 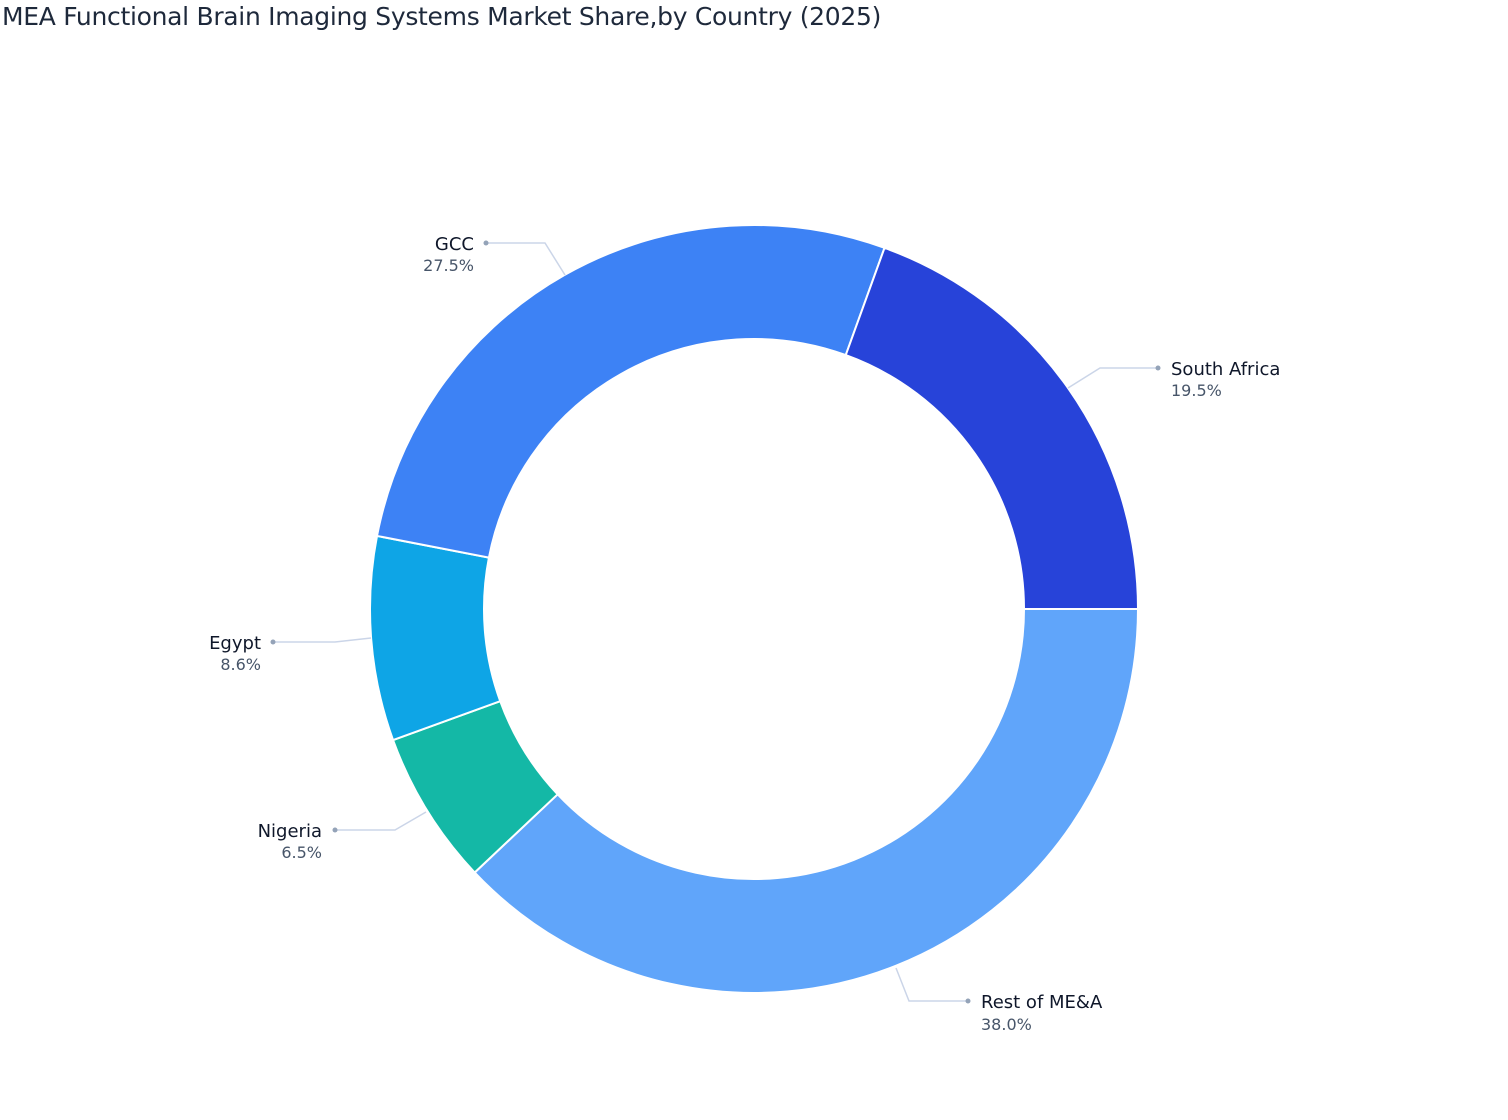 What do you see at coordinates (235, 643) in the screenshot?
I see `label-egypt: Egypt` at bounding box center [235, 643].